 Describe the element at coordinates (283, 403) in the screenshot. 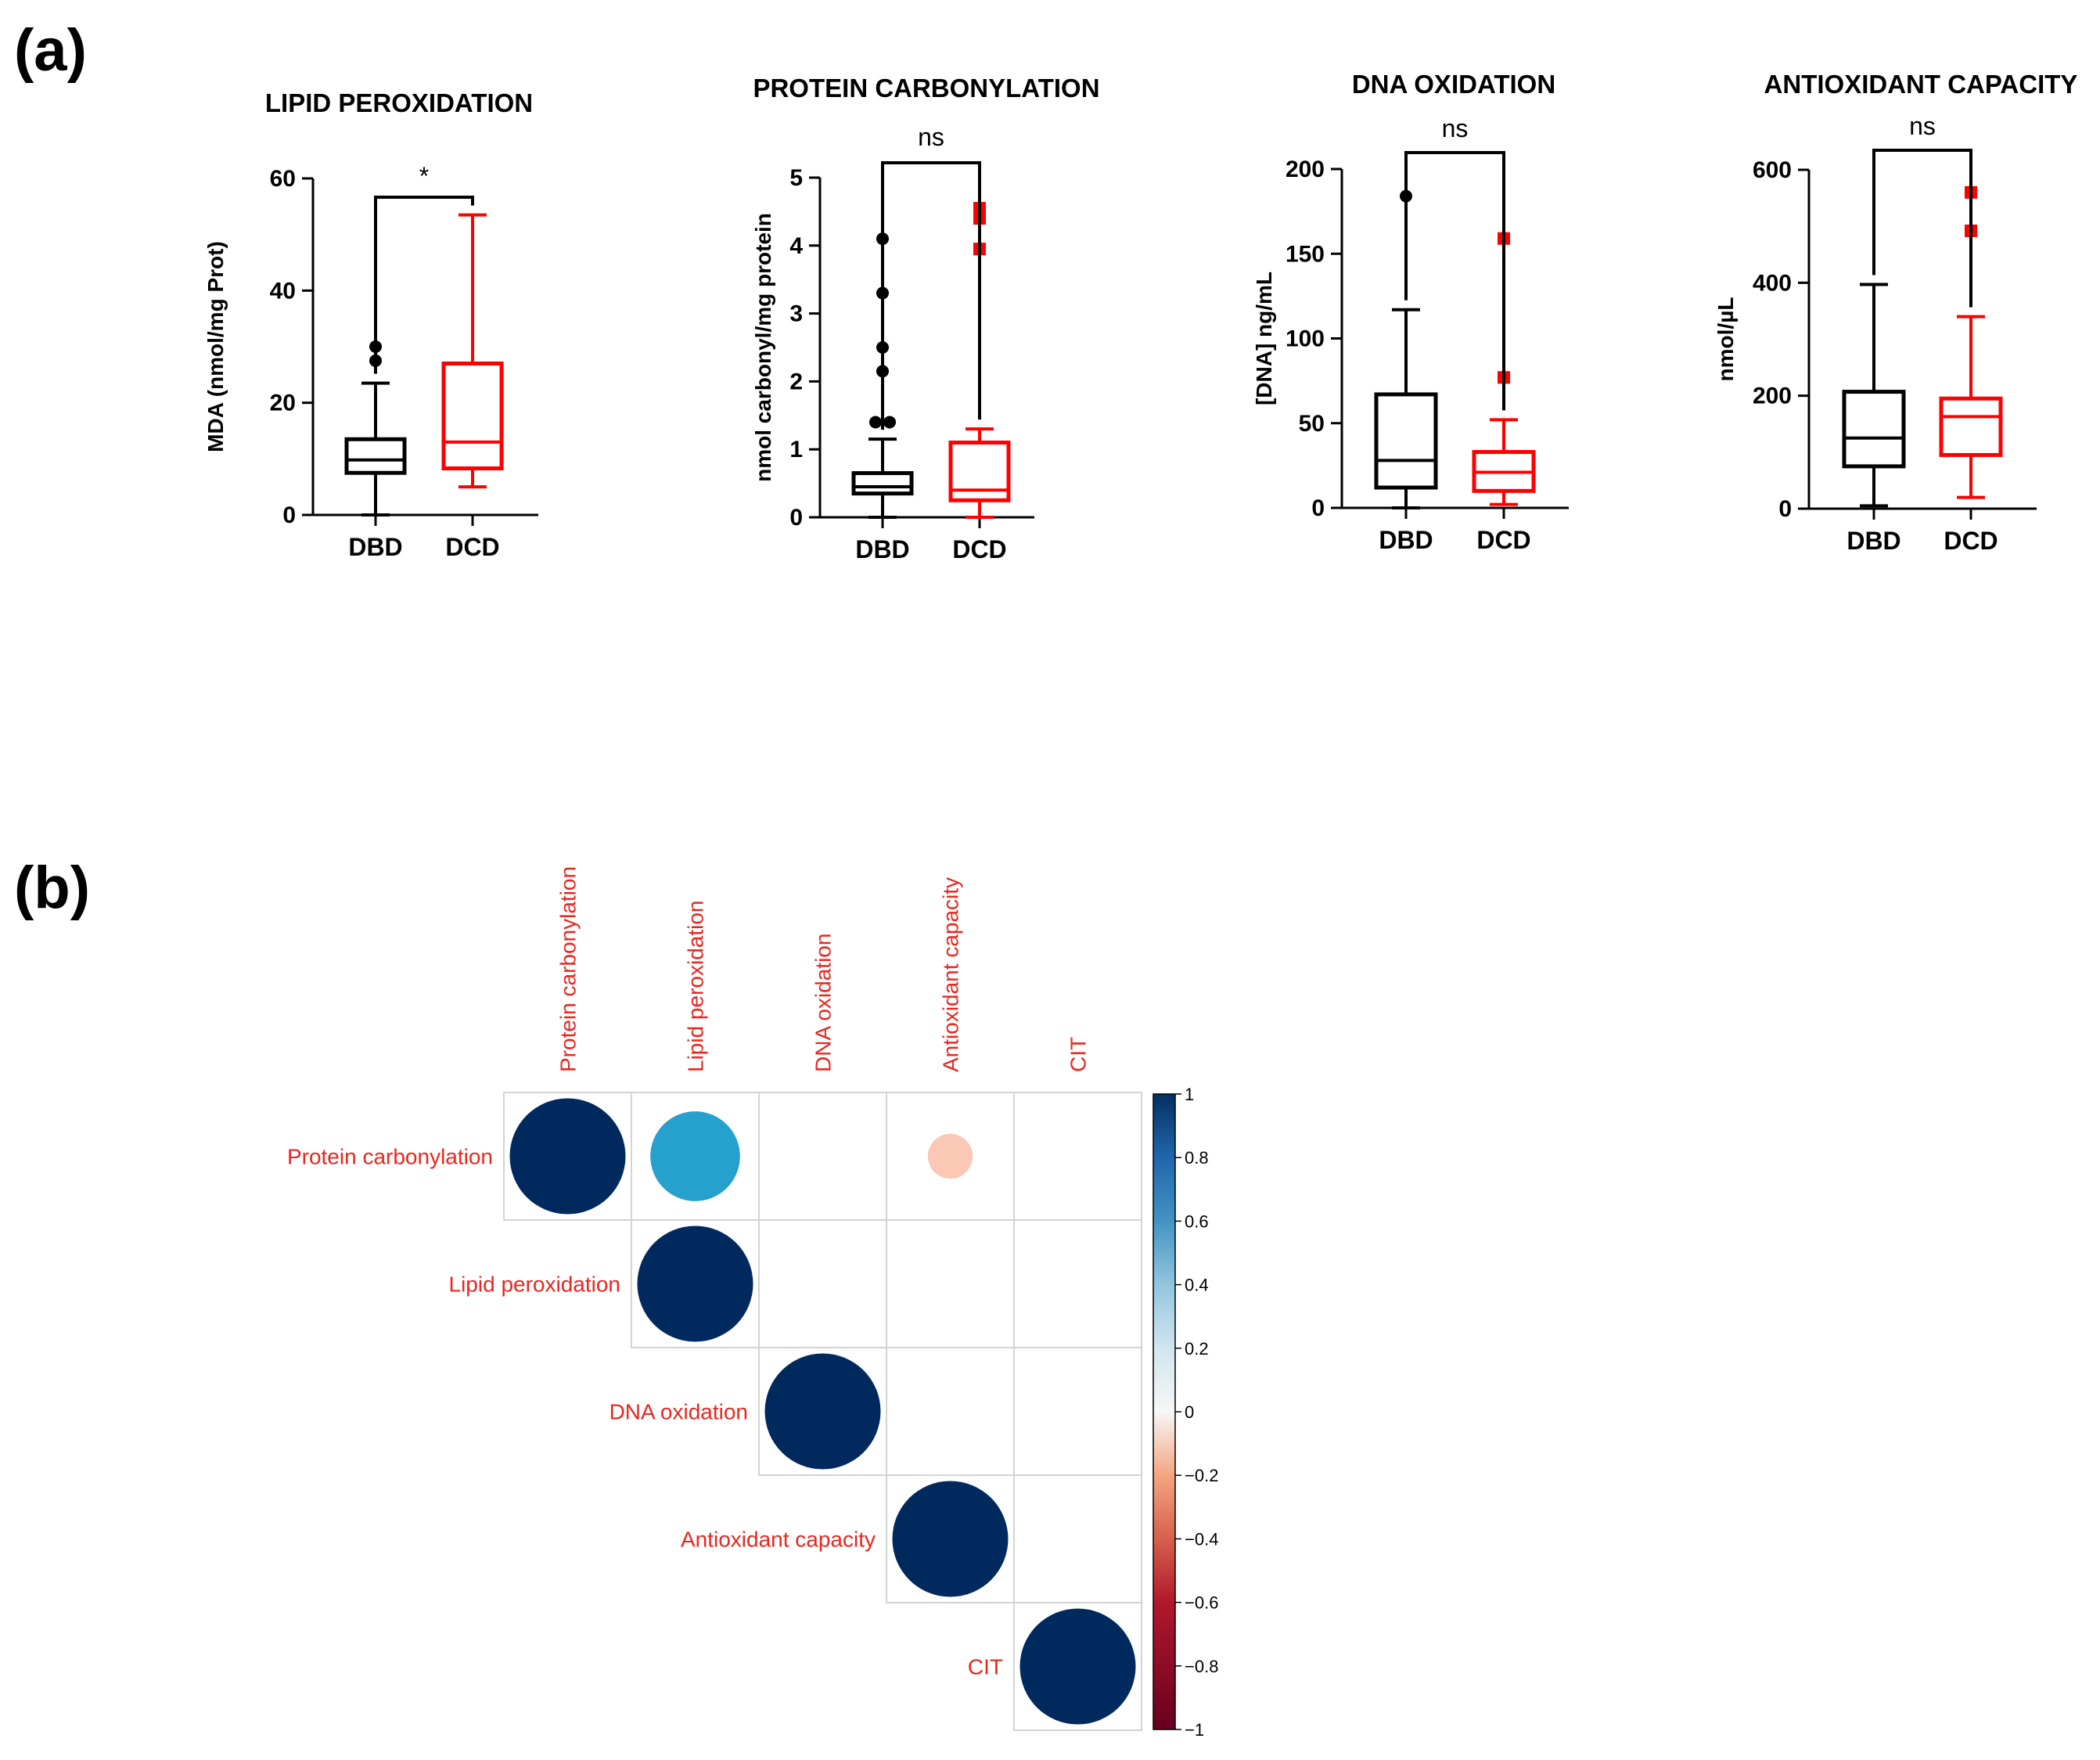

I see `y-tick-label: 20` at that location.